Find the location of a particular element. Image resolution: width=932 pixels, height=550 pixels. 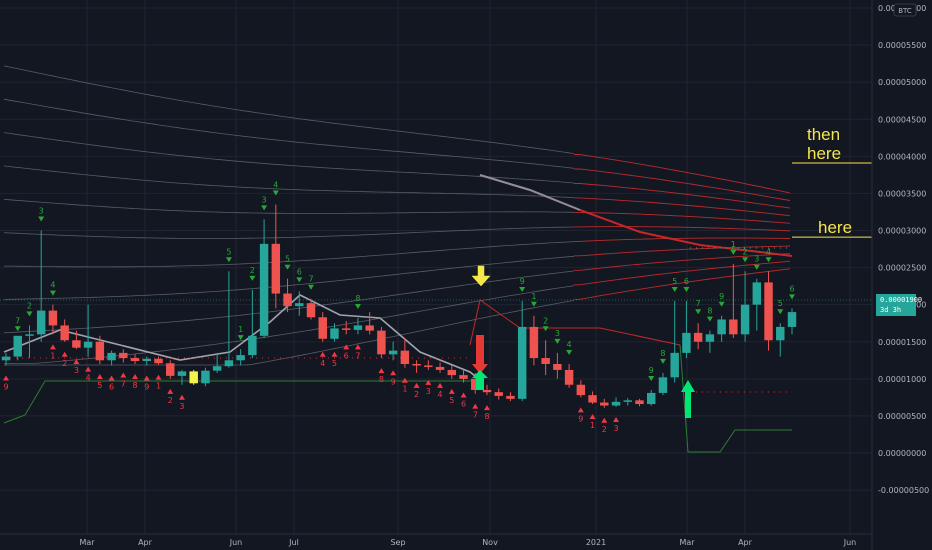

sell-setup-count: 6 is located at coordinates (111, 386).